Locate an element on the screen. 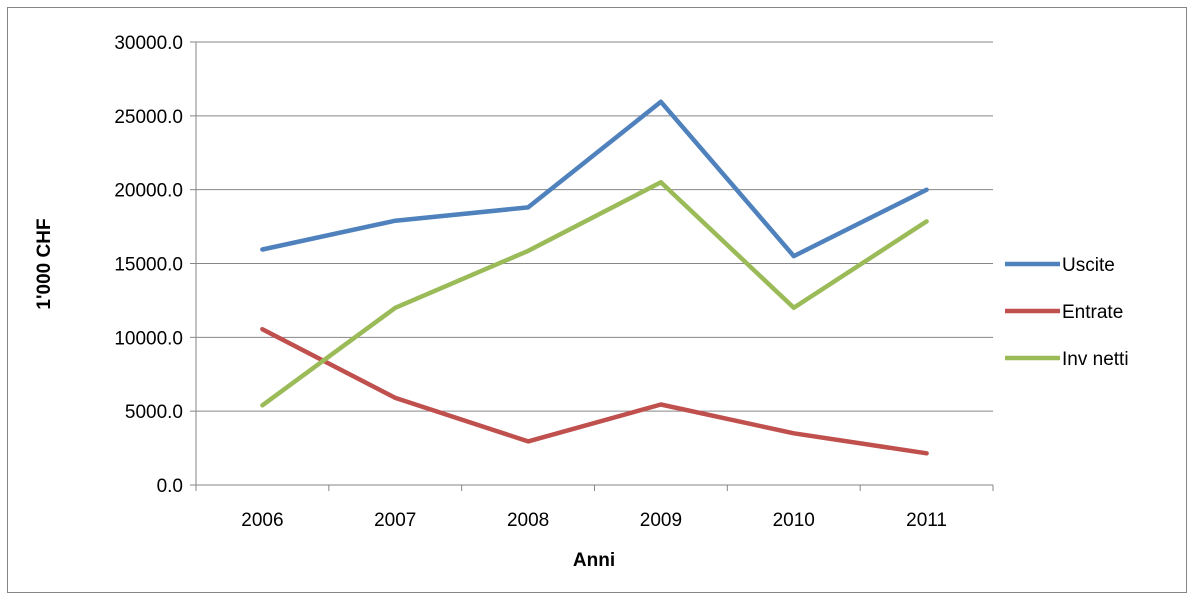 This screenshot has height=600, width=1195. legend-label: Inv netti is located at coordinates (1095, 359).